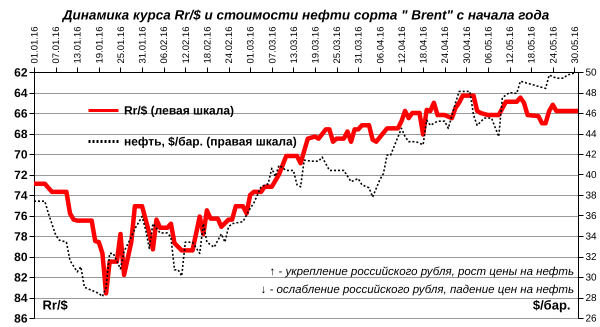 This screenshot has width=600, height=327. Describe the element at coordinates (446, 45) in the screenshot. I see `x-tick-label: 24.04.16` at that location.